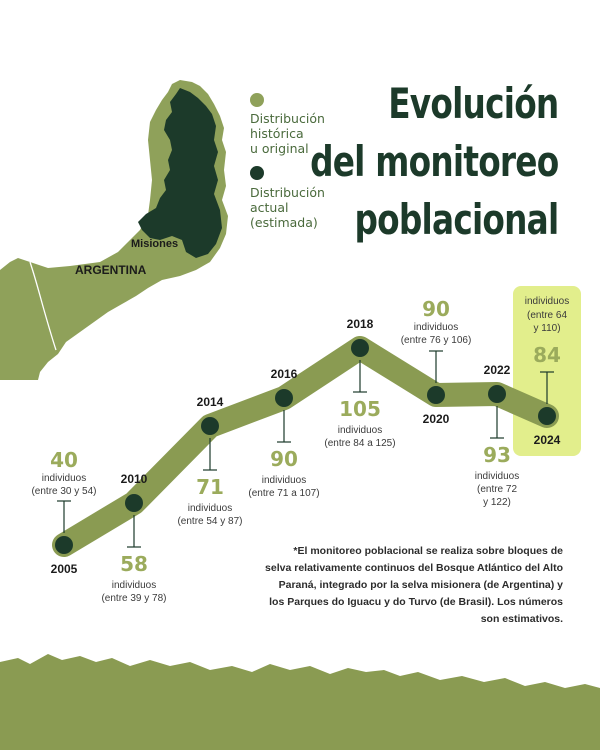  Describe the element at coordinates (154, 244) in the screenshot. I see `region-label: Misiones` at that location.